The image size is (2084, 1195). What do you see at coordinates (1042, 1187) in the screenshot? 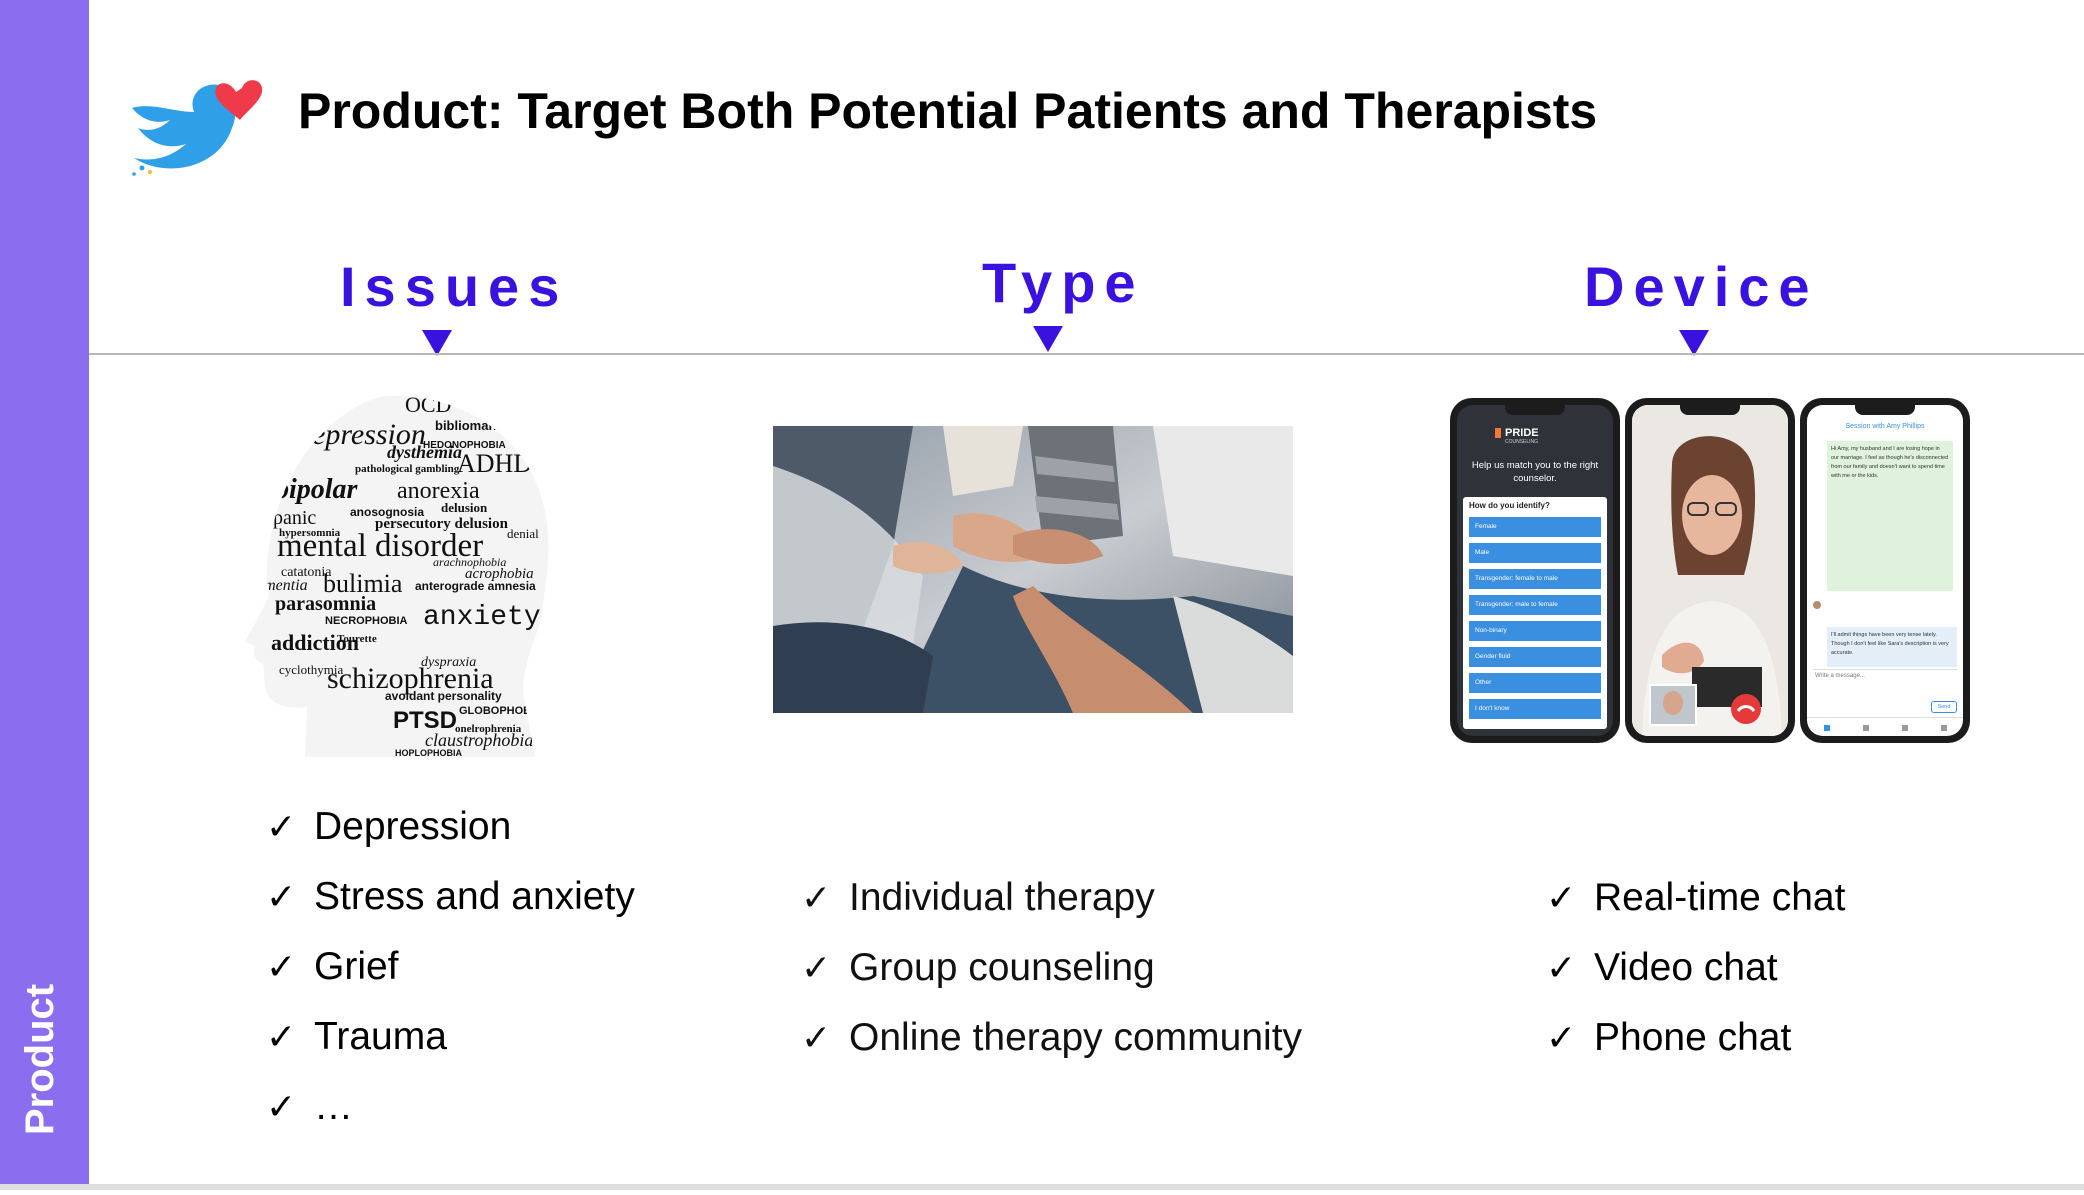
I see `footer-line` at bounding box center [1042, 1187].